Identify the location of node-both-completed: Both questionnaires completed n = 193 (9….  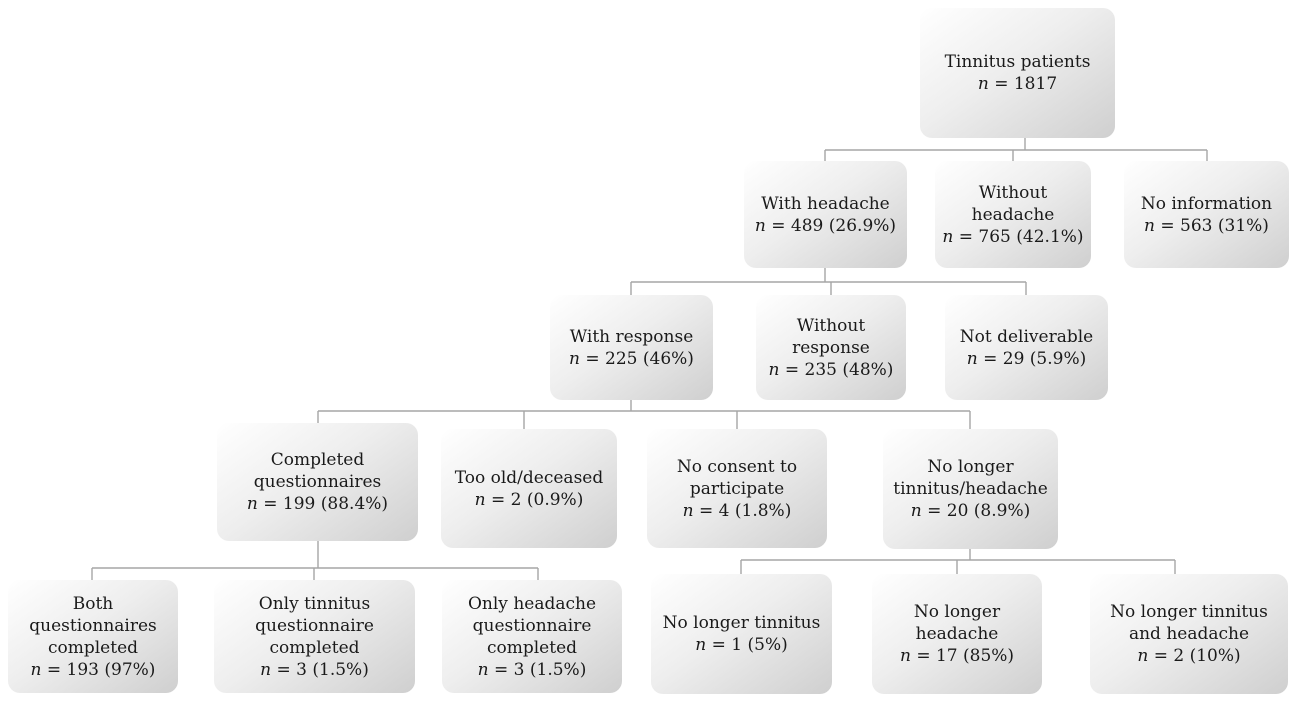
(93, 636).